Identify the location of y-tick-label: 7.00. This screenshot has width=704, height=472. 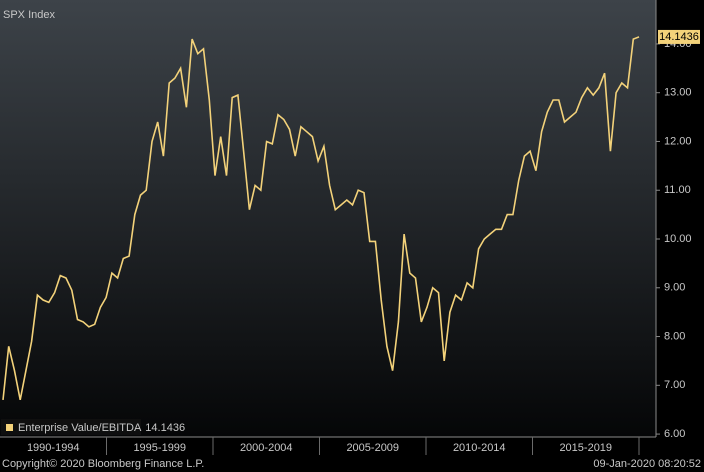
(674, 385).